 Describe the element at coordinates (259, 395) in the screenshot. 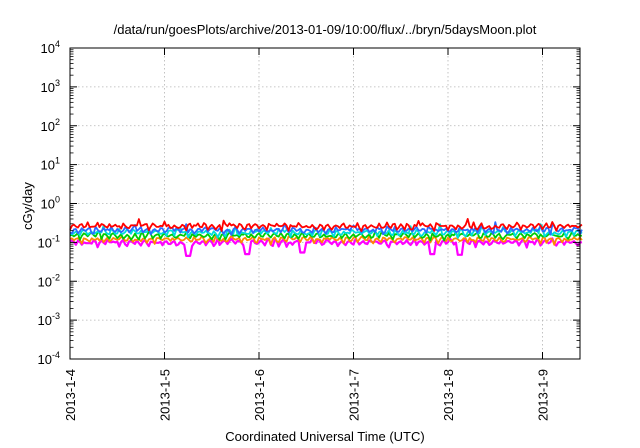

I see `x-tick-label: 2013-1-6` at that location.